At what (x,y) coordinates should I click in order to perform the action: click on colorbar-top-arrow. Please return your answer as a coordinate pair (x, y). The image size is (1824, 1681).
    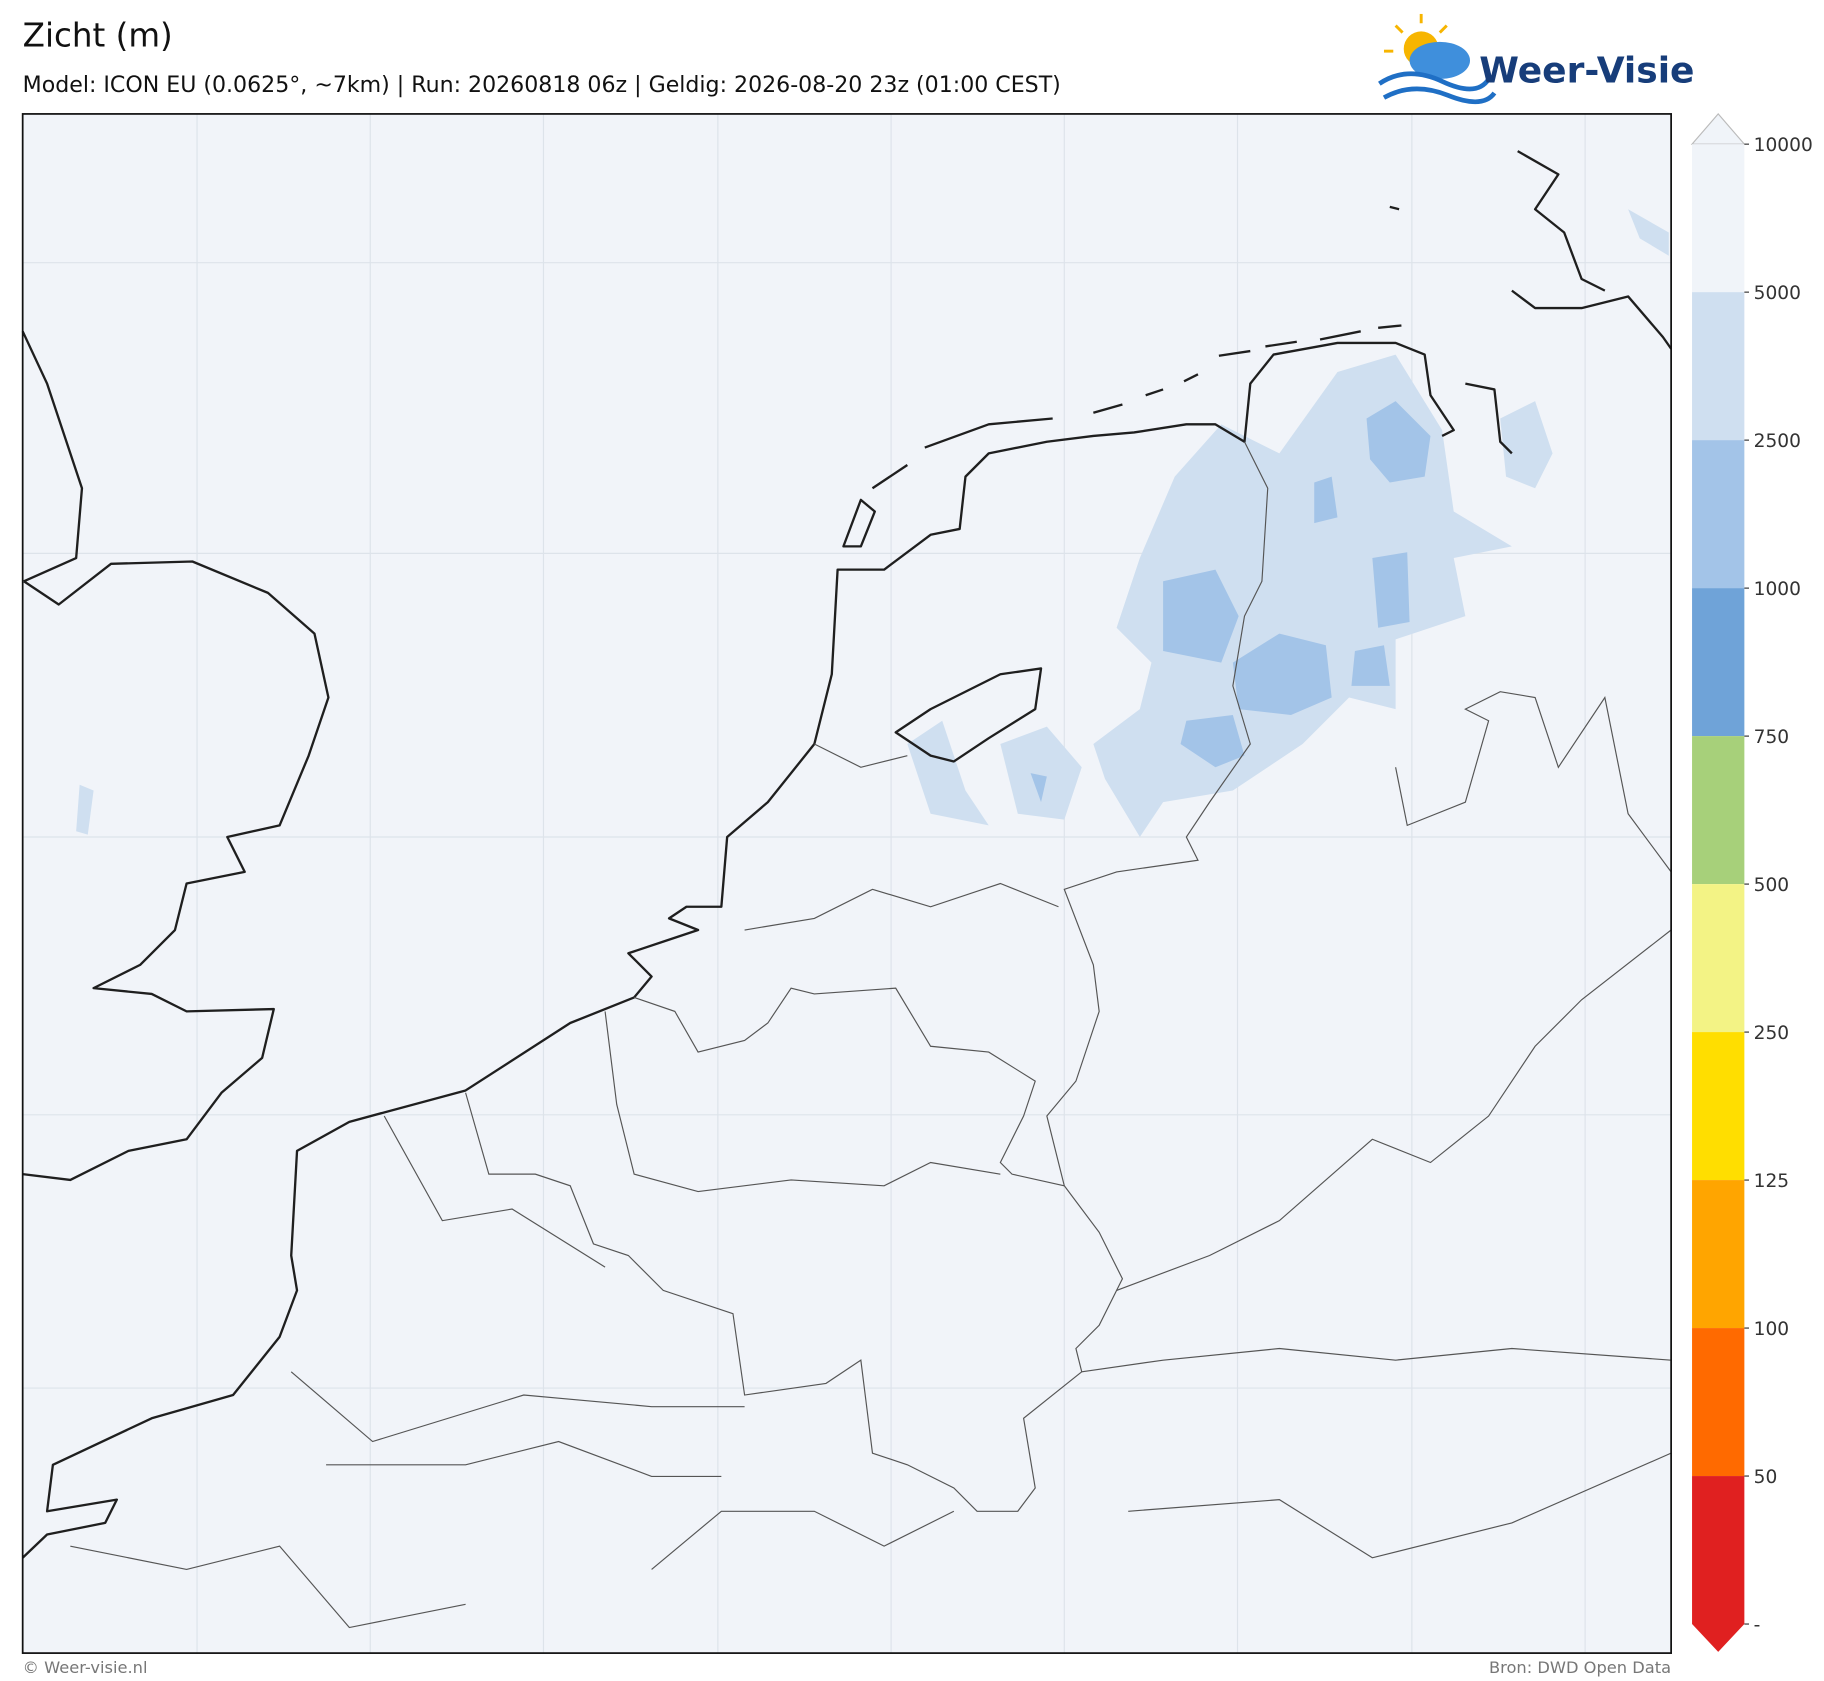
    Looking at the image, I should click on (1718, 129).